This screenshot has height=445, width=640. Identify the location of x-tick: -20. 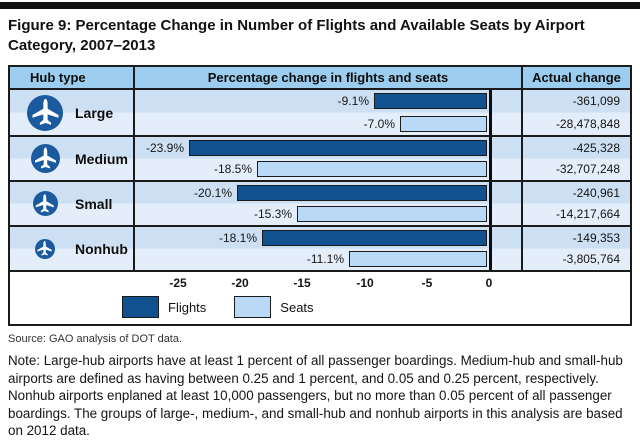
(240, 283).